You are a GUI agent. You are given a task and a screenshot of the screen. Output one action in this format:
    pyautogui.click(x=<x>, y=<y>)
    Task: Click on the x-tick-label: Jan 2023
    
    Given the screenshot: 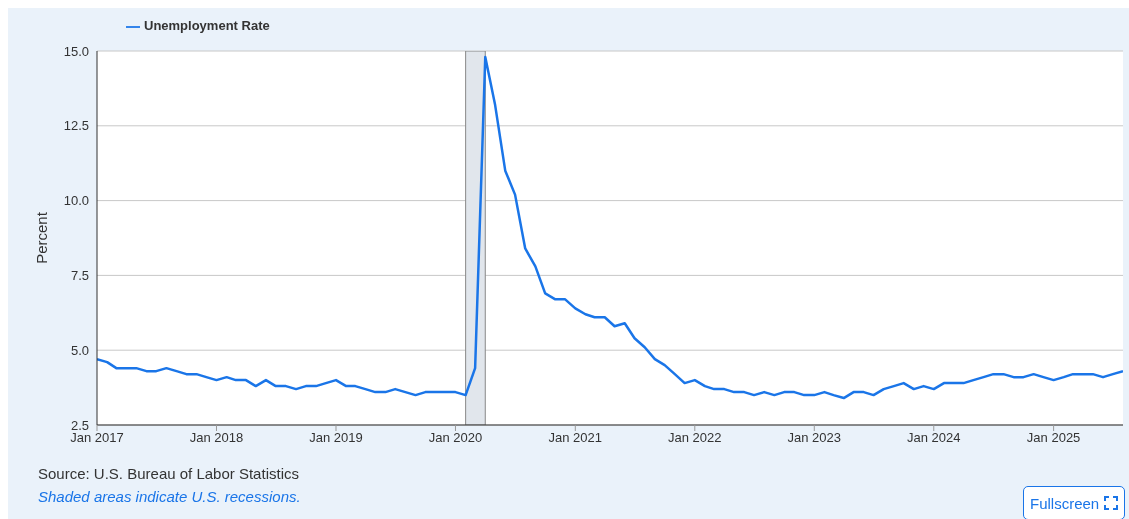 What is the action you would take?
    pyautogui.click(x=814, y=438)
    